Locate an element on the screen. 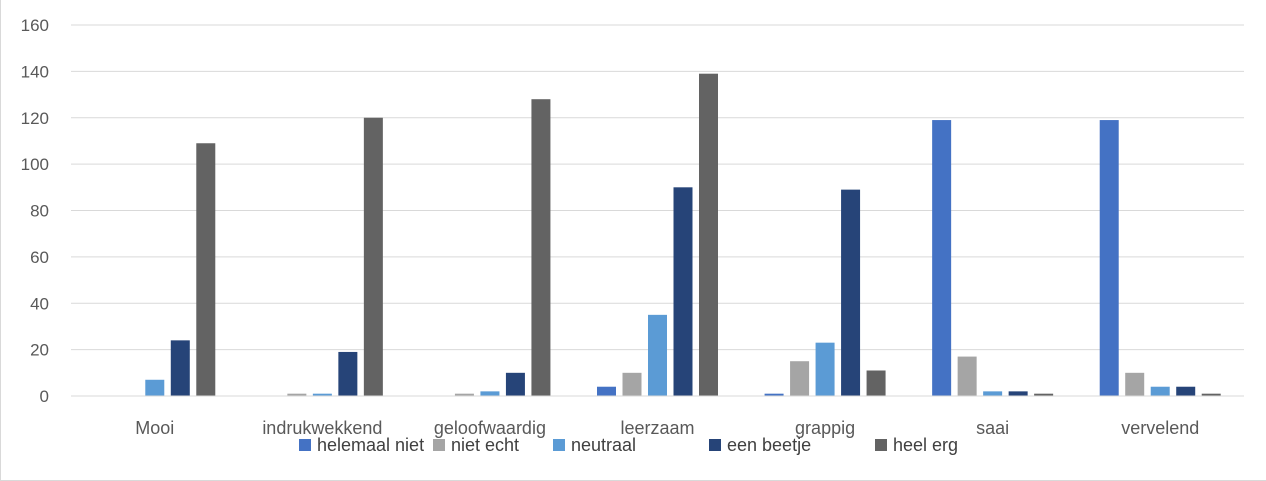 This screenshot has width=1266, height=481. legend-label: helemaal niet is located at coordinates (370, 445).